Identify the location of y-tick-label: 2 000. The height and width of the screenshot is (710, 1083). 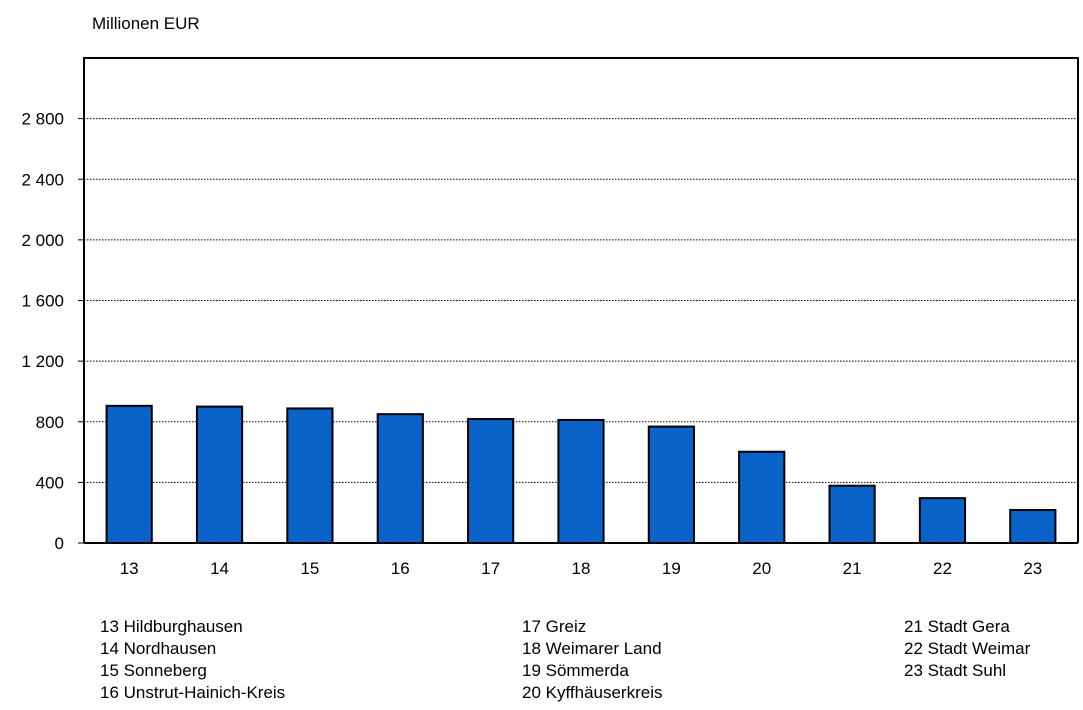
(42, 240).